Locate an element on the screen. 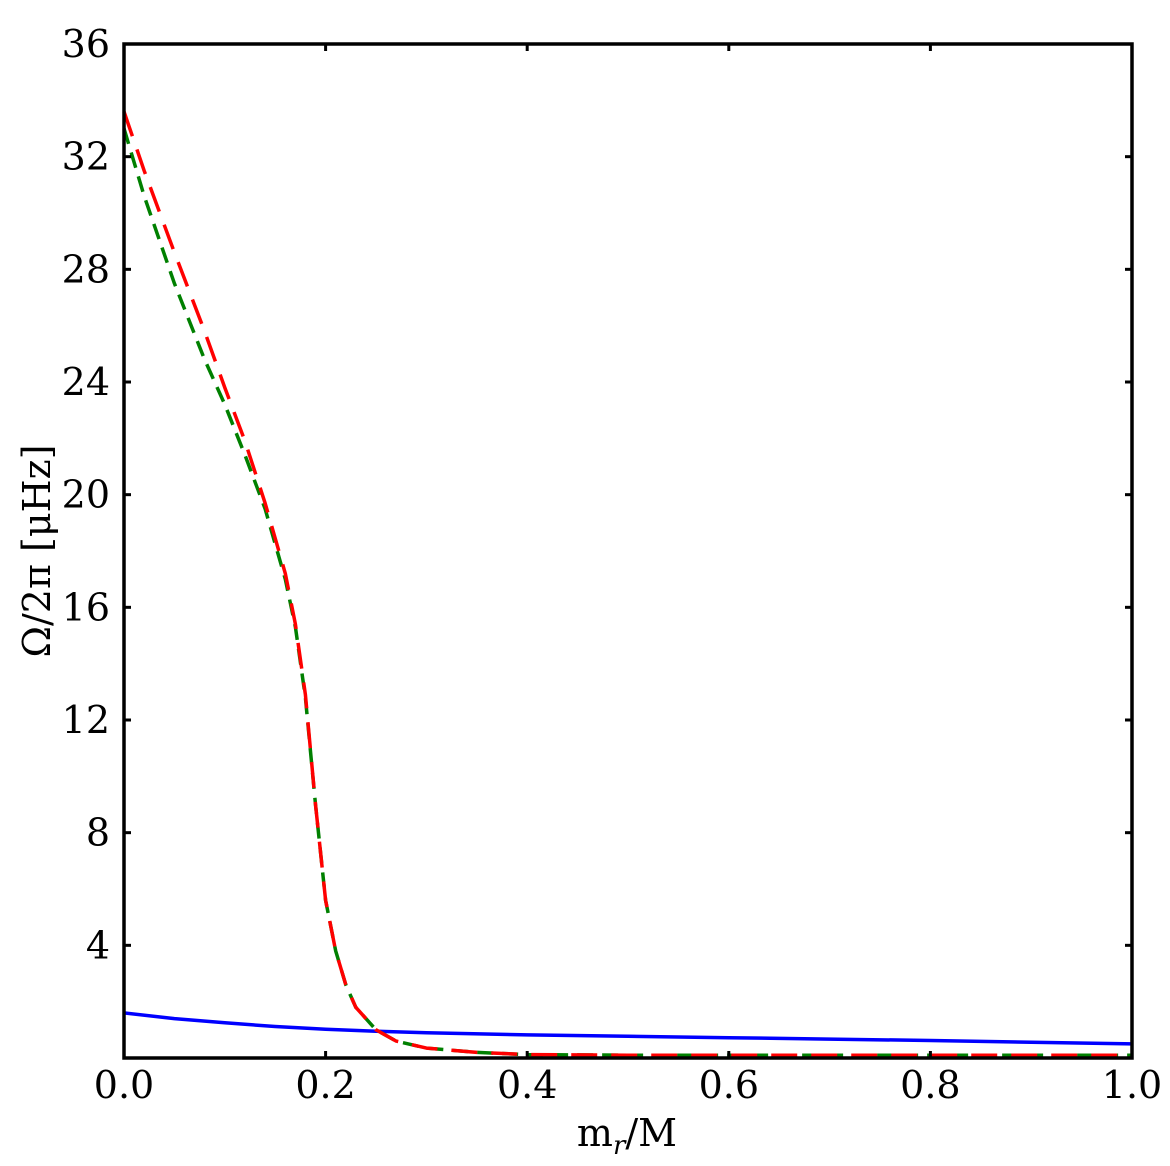 Image resolution: width=1170 pixels, height=1166 pixels. x-axis-label: mr/M is located at coordinates (627, 1136).